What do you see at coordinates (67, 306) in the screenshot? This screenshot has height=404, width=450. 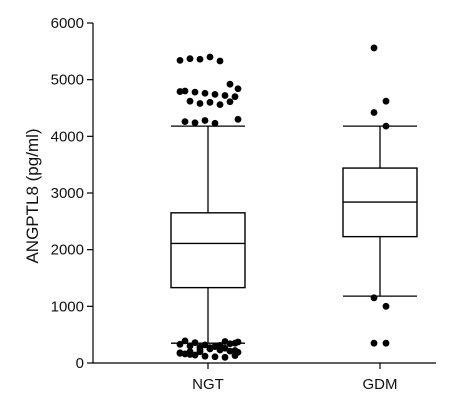 I see `y-tick-label: 1000` at bounding box center [67, 306].